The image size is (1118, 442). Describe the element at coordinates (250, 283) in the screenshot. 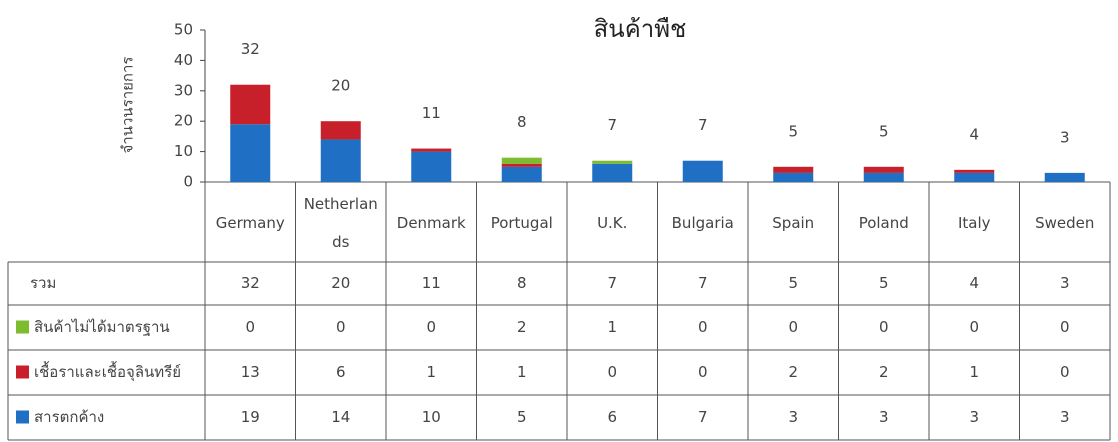

I see `table-cell: 32` at that location.